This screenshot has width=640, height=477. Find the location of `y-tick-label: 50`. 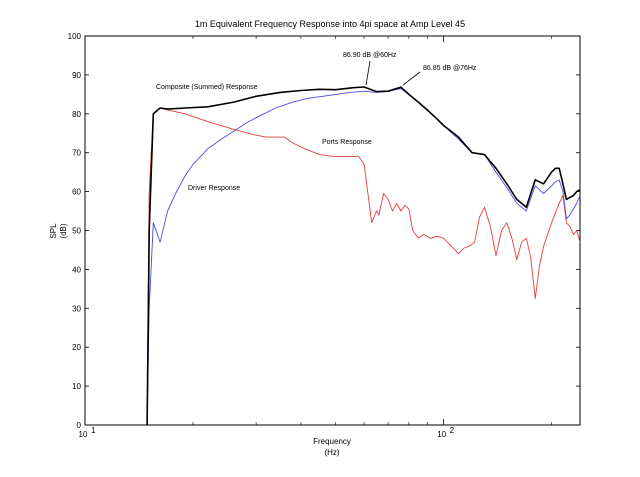

y-tick-label: 50 is located at coordinates (76, 231).